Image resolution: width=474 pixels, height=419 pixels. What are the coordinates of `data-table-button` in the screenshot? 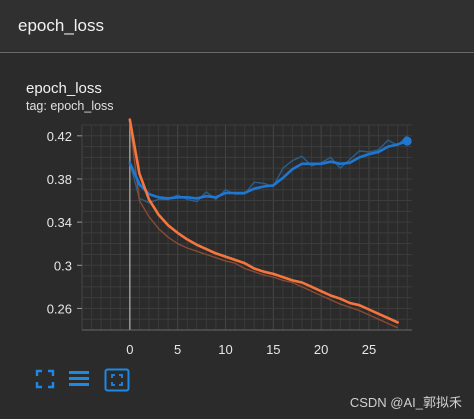 It's located at (79, 379).